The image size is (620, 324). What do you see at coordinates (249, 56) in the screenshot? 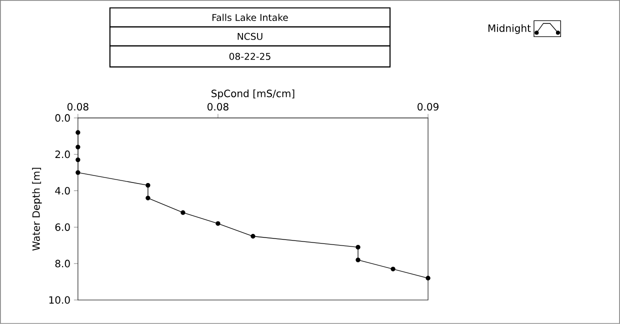
I see `text: 08-22-25` at bounding box center [249, 56].